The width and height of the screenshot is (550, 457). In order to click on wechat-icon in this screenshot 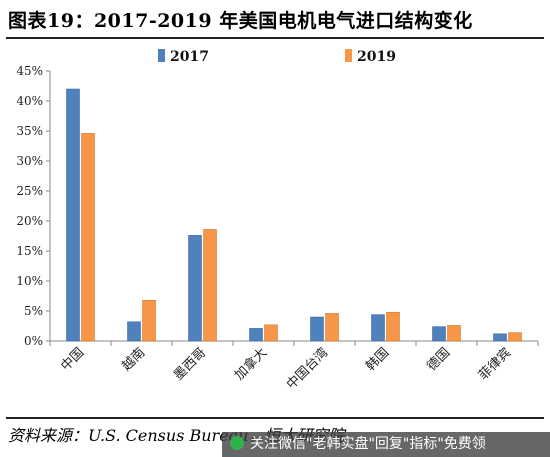, I will do `click(237, 443)`.